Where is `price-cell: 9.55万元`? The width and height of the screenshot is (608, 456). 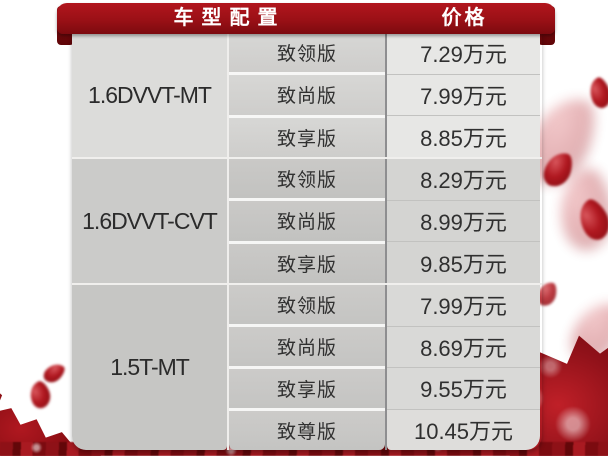 price-cell: 9.55万元 is located at coordinates (463, 389).